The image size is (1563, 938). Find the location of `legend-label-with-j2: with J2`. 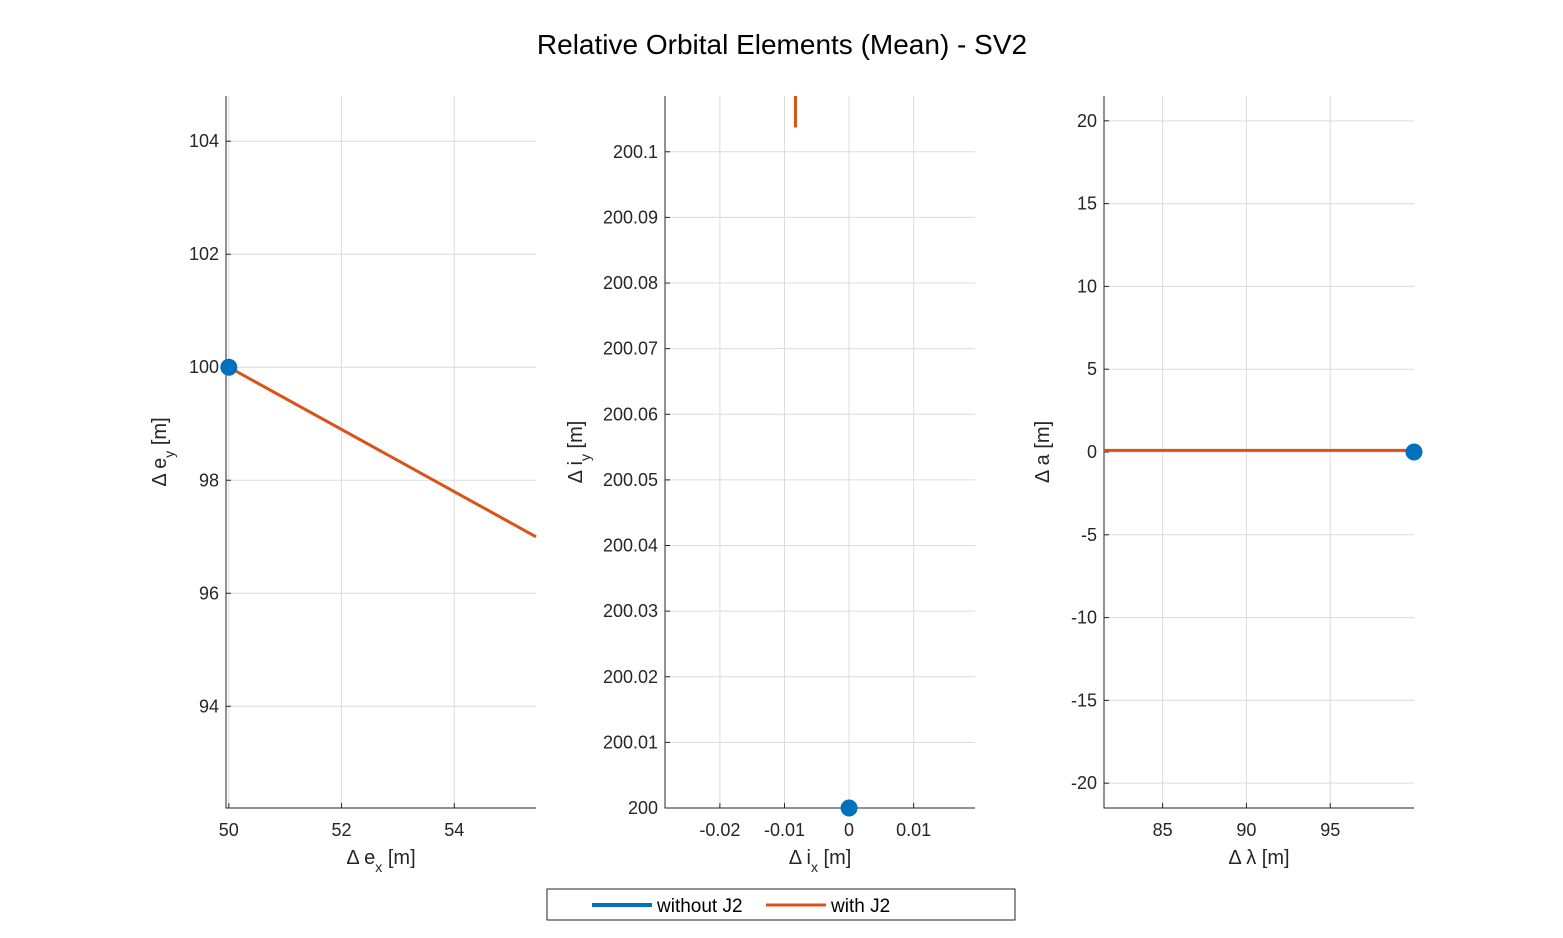

legend-label-with-j2: with J2 is located at coordinates (860, 906).